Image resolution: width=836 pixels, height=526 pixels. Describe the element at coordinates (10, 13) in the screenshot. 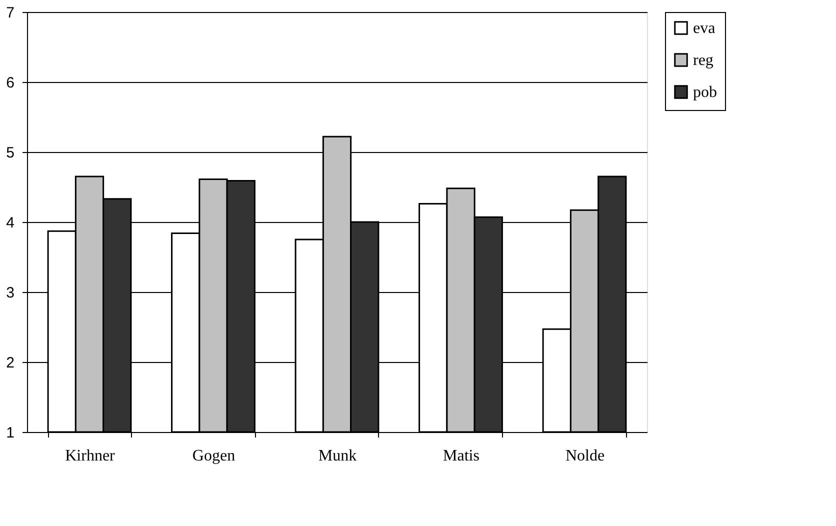

I see `y-tick-label: 7` at that location.